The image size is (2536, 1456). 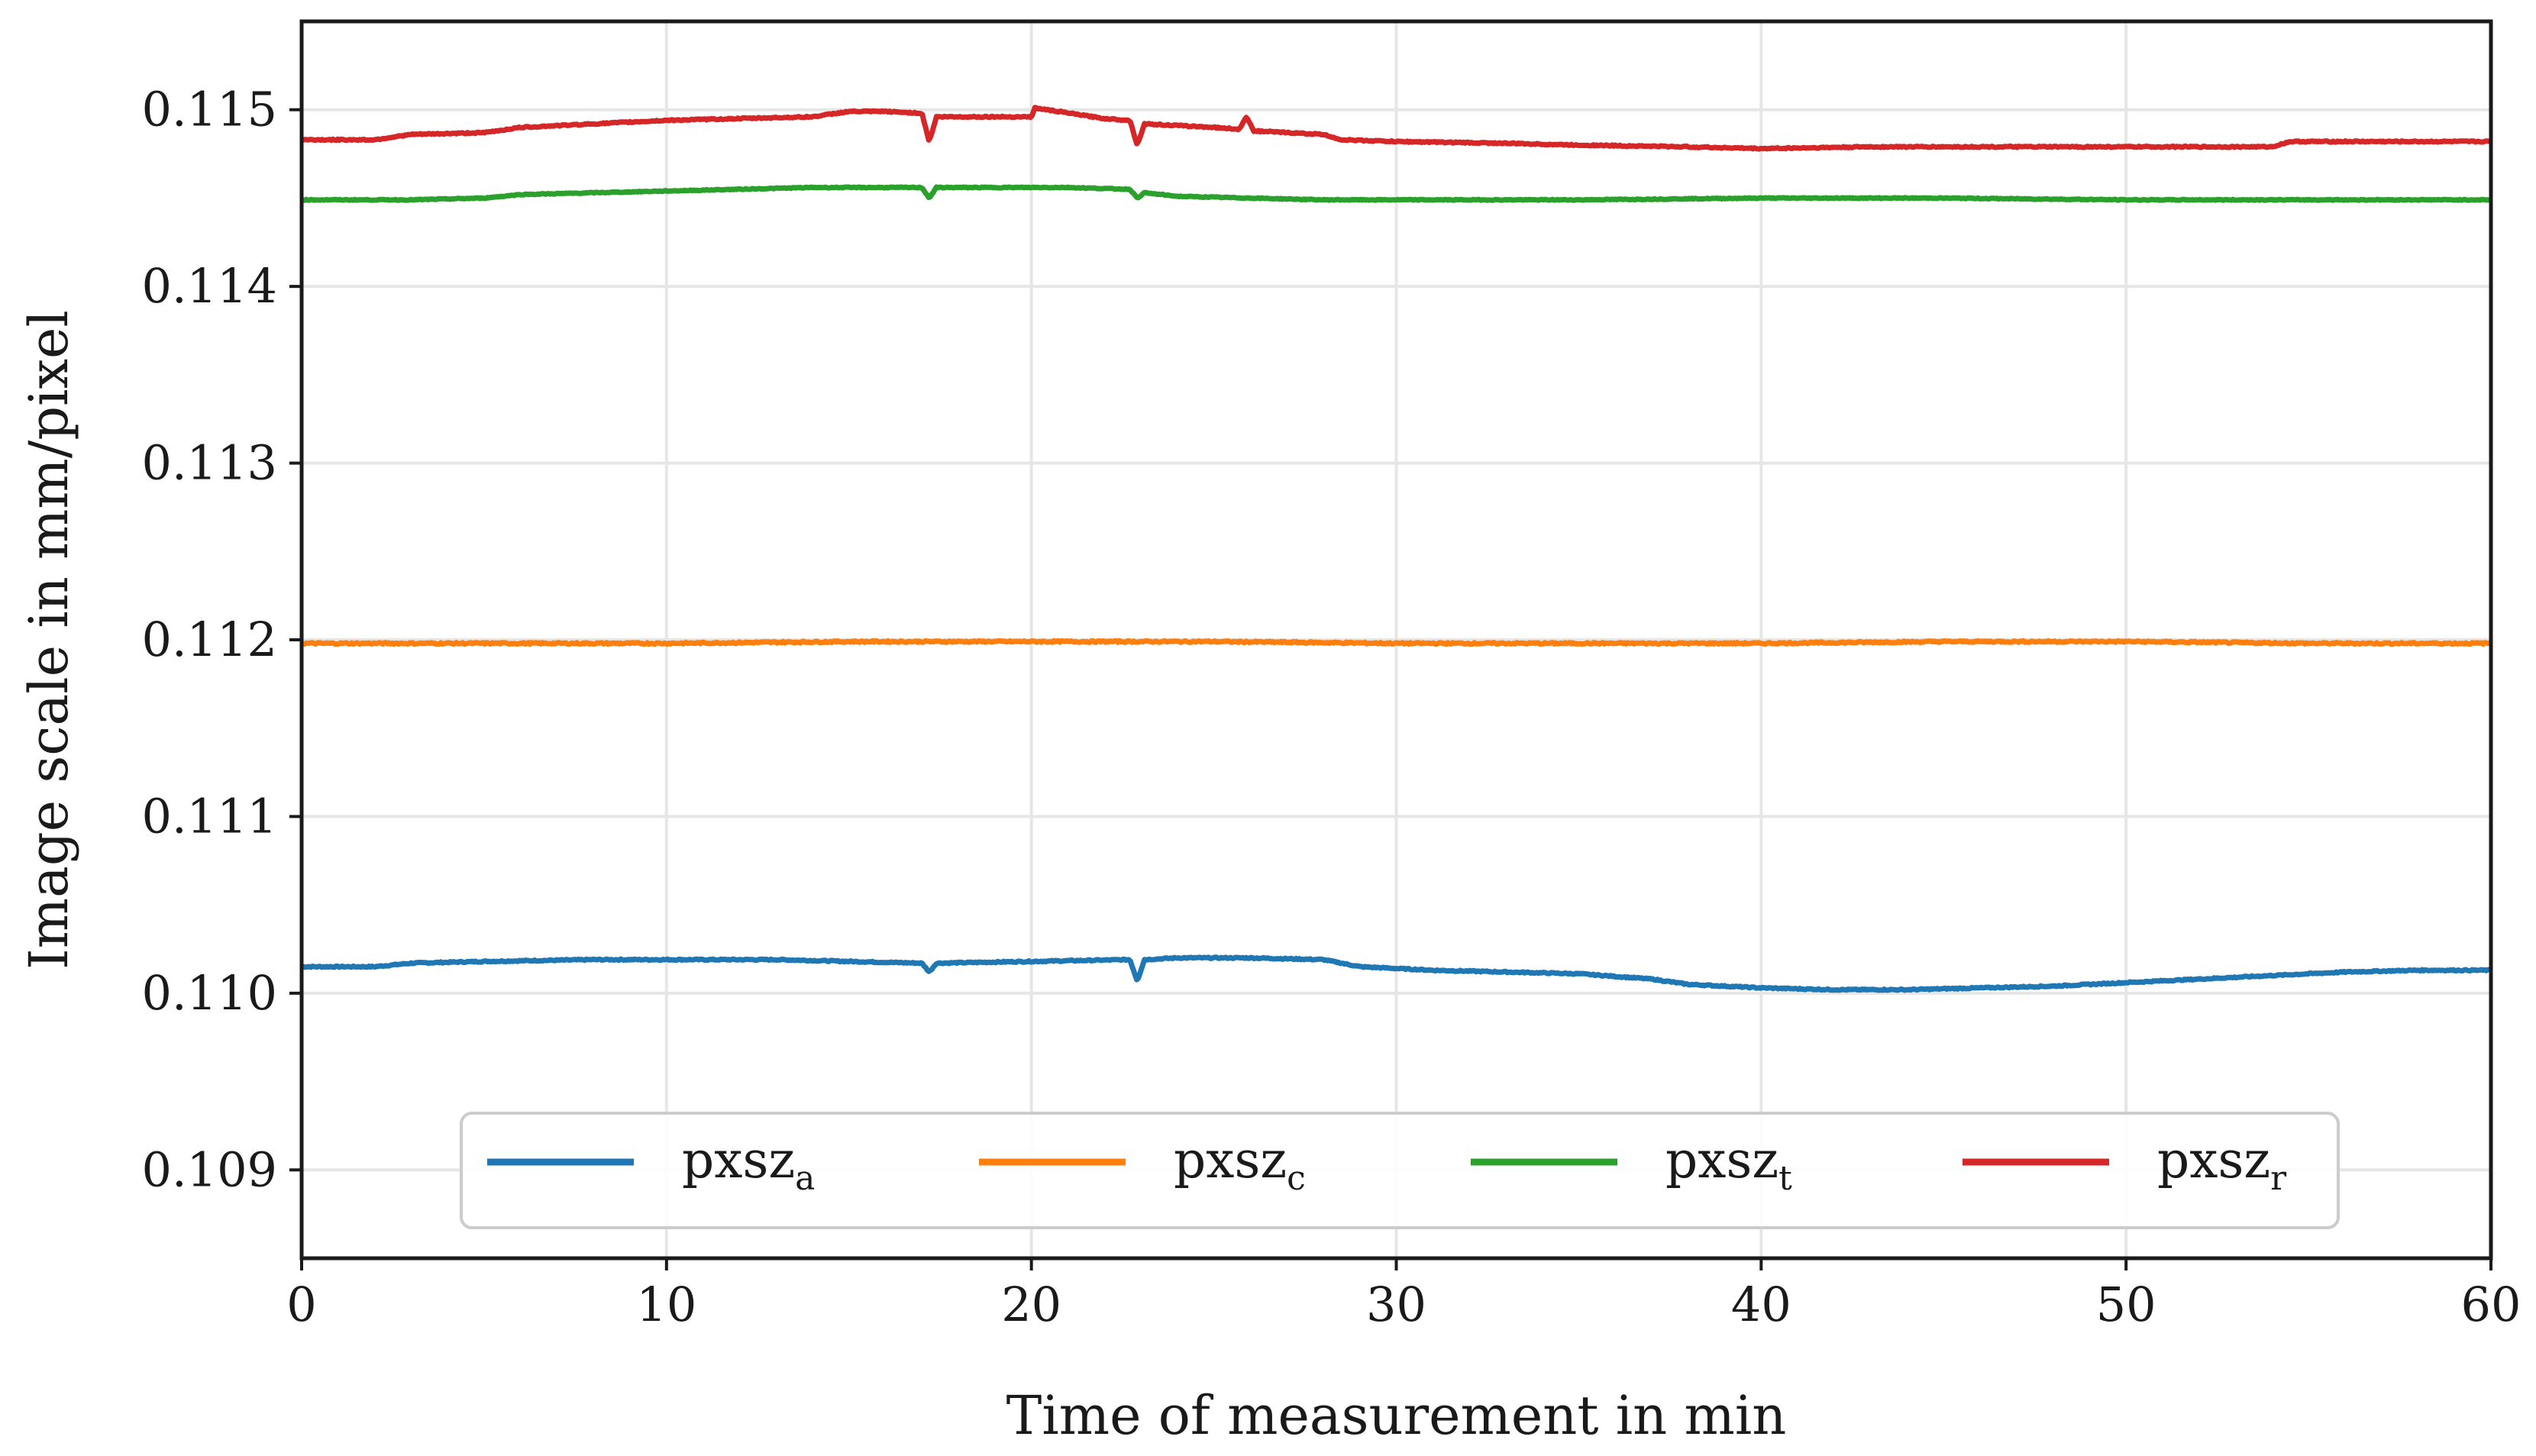 What do you see at coordinates (1396, 974) in the screenshot?
I see `series-line-pxsz-a` at bounding box center [1396, 974].